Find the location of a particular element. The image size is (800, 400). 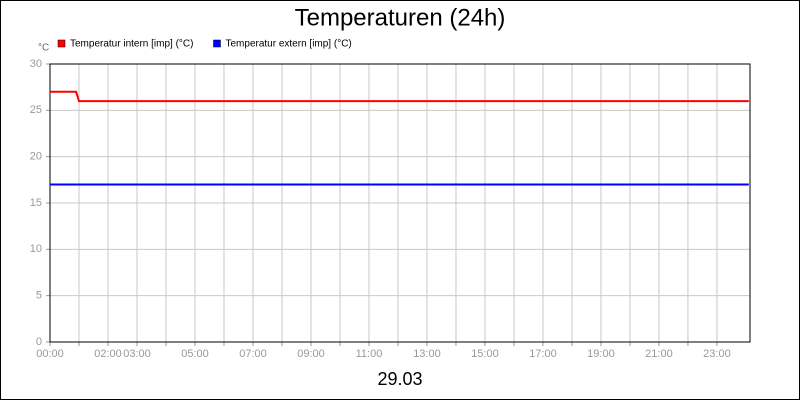

y-tick-label: 20 is located at coordinates (36, 157).